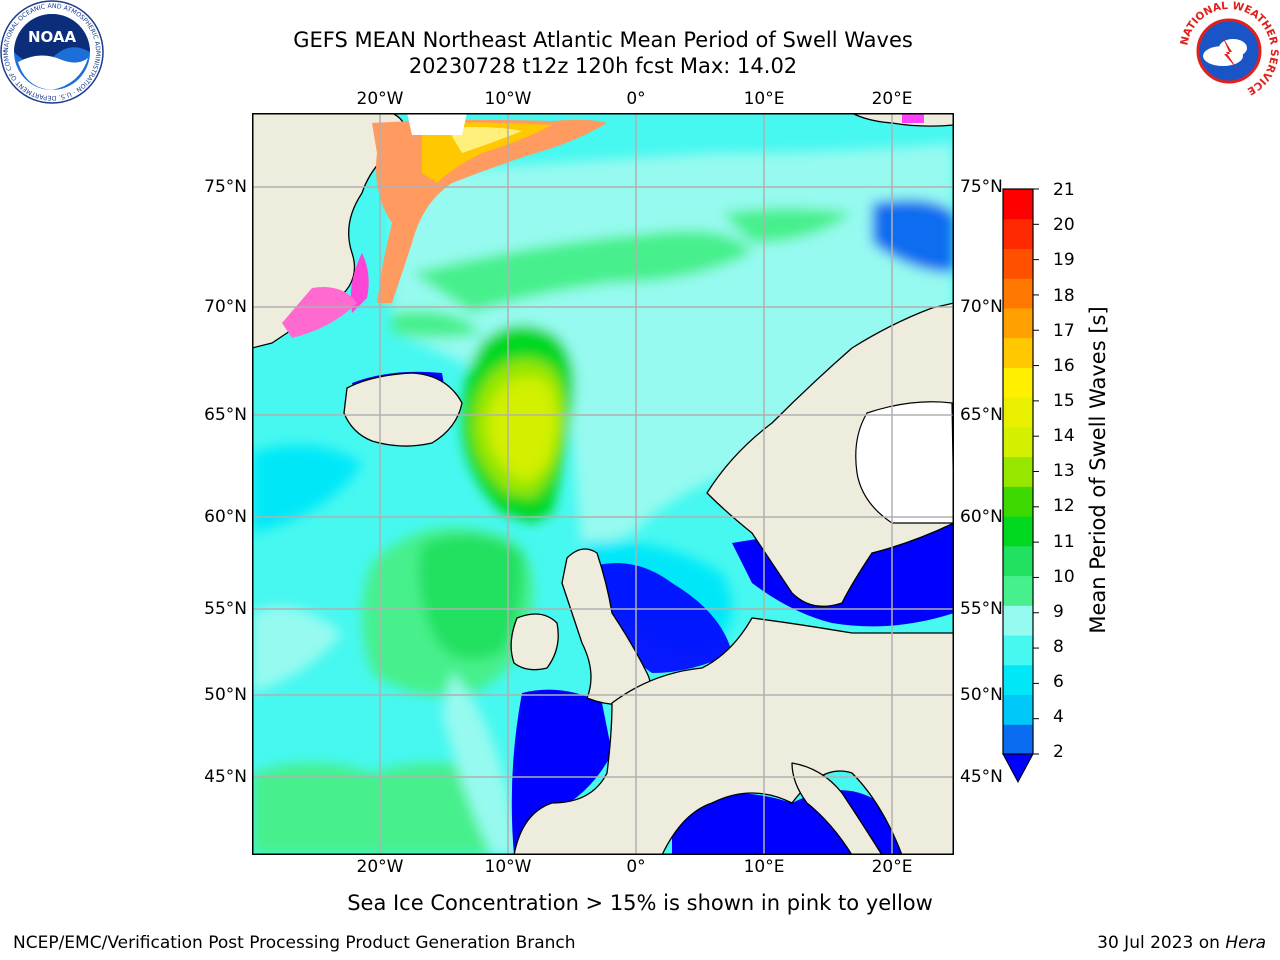 Image resolution: width=1280 pixels, height=960 pixels. I want to click on lat-label-right: 75°N, so click(981, 187).